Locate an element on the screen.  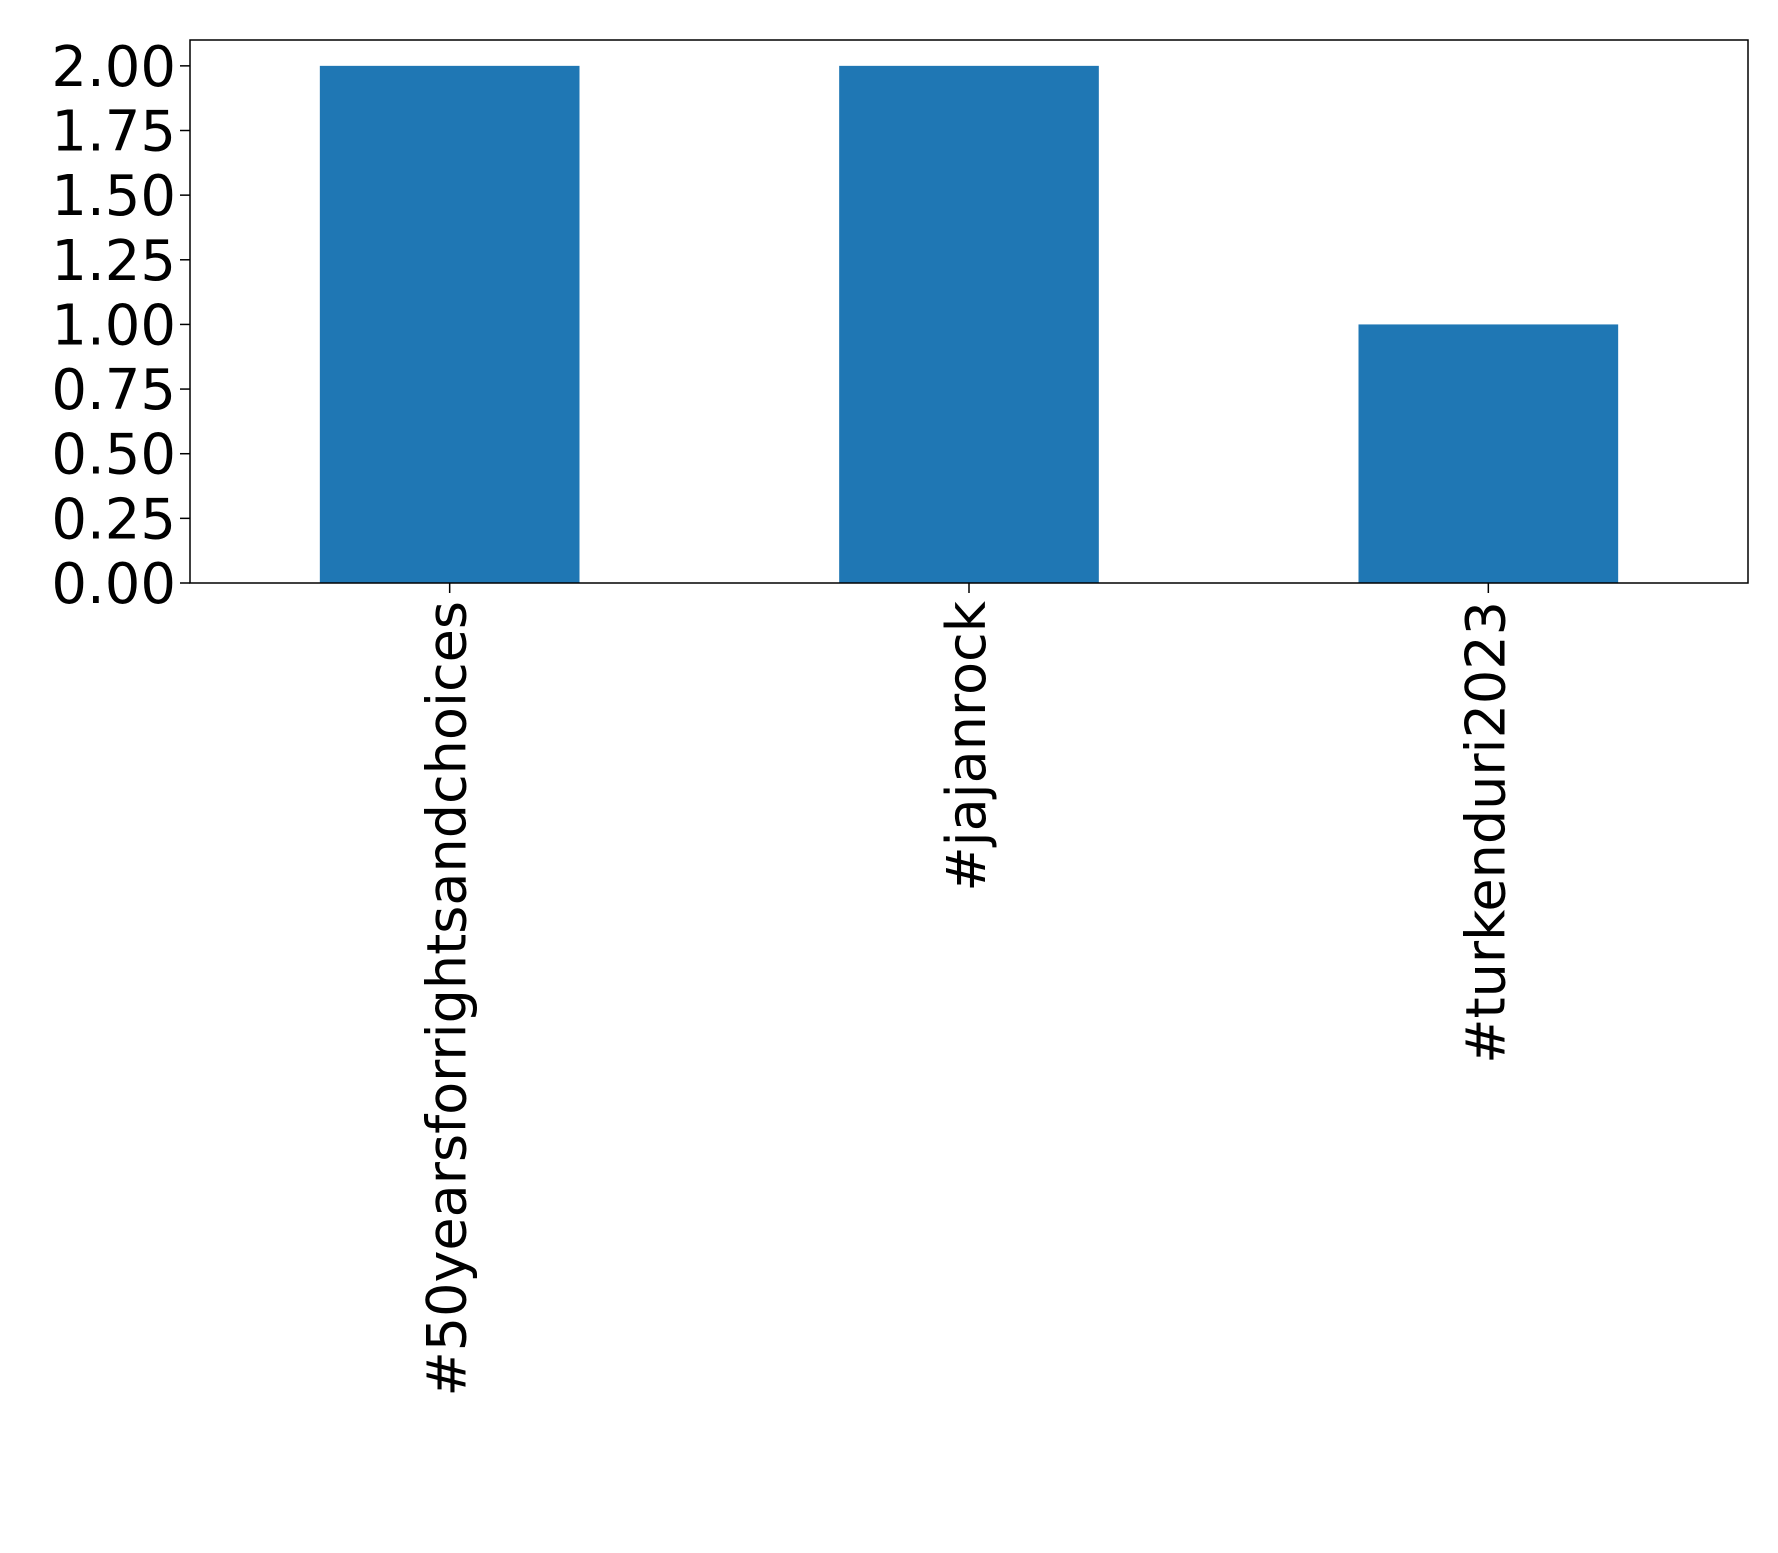
y-tick-label-1: 0.25 is located at coordinates (113, 519).